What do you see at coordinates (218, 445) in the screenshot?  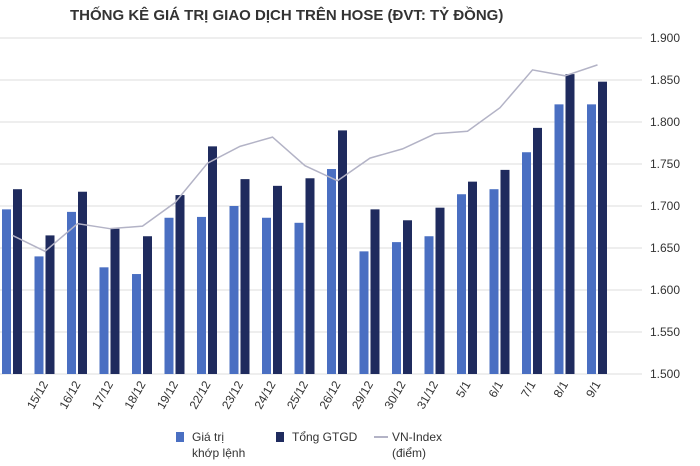 I see `legend-label: Giá trị khớp lệnh` at bounding box center [218, 445].